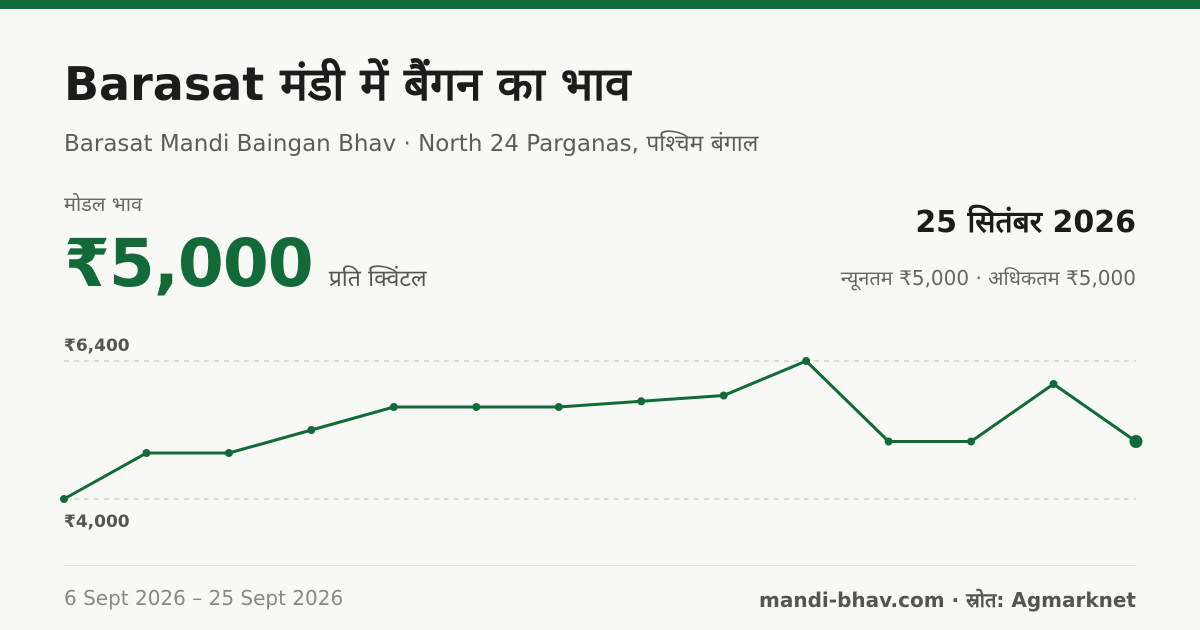 This screenshot has height=630, width=1200. What do you see at coordinates (189, 263) in the screenshot?
I see `modal-price: ₹5,000` at bounding box center [189, 263].